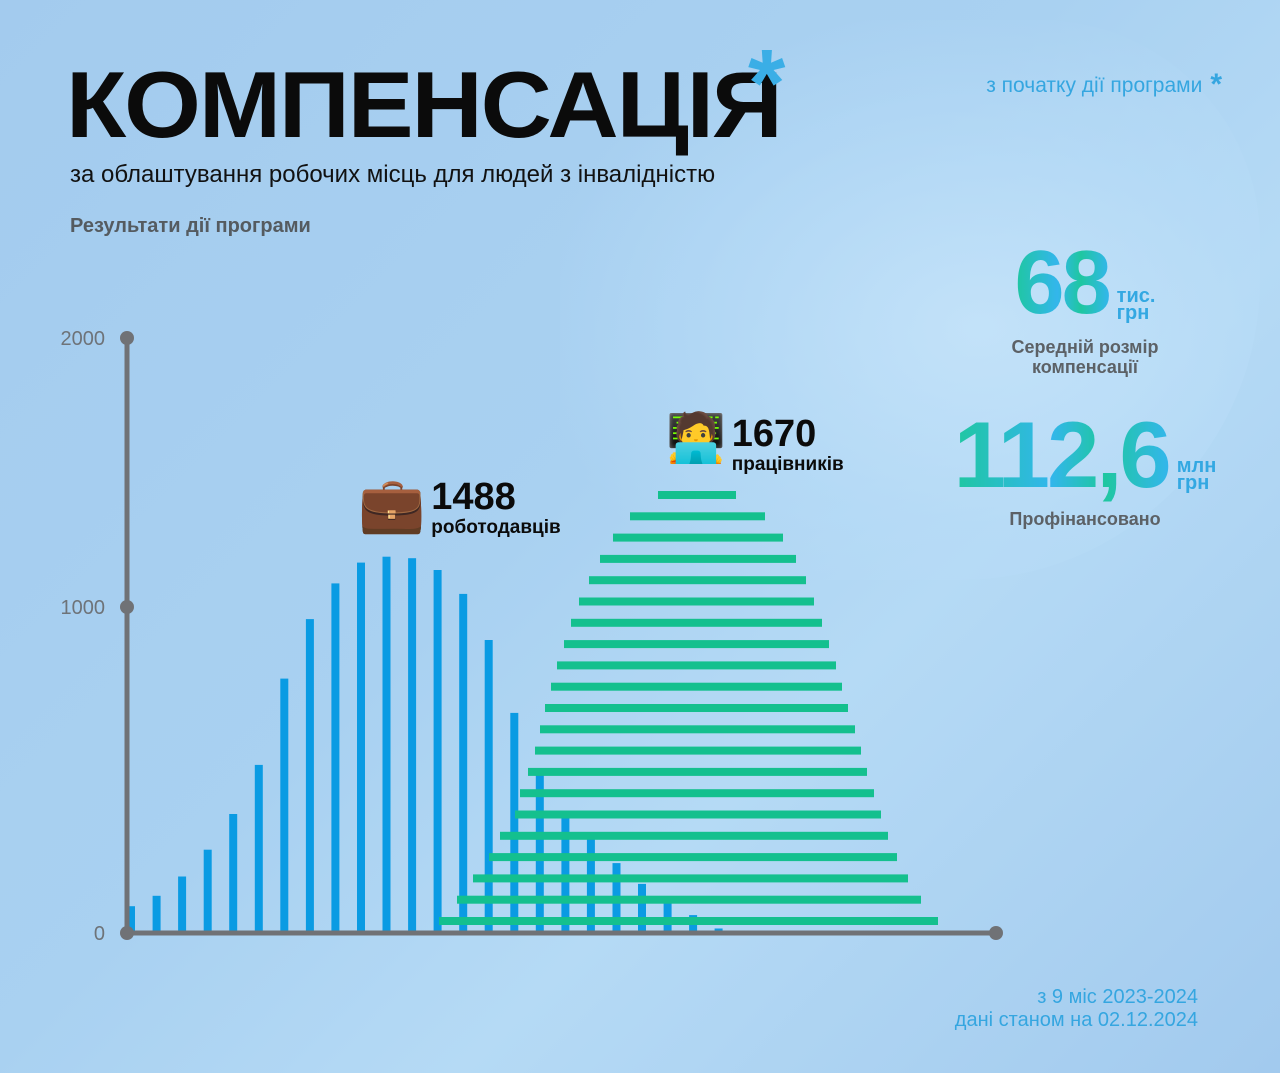 This screenshot has width=1280, height=1073. I want to click on stat-funded-unit: млн грн, so click(1196, 474).